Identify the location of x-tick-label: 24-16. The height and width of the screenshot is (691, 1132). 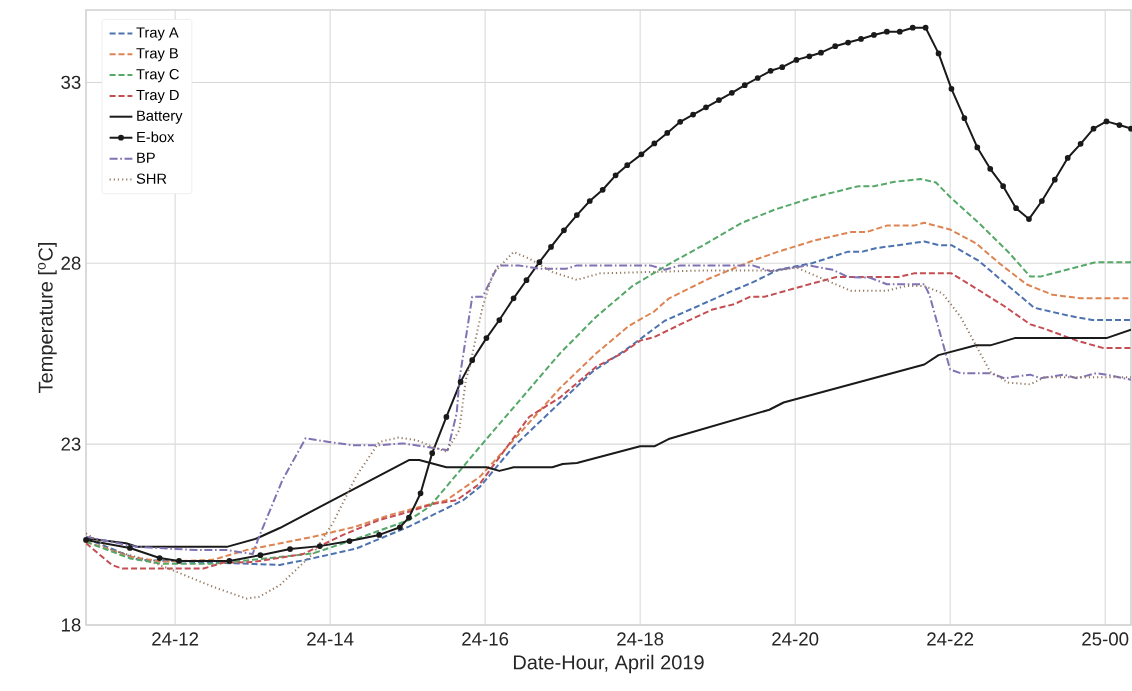
(485, 639).